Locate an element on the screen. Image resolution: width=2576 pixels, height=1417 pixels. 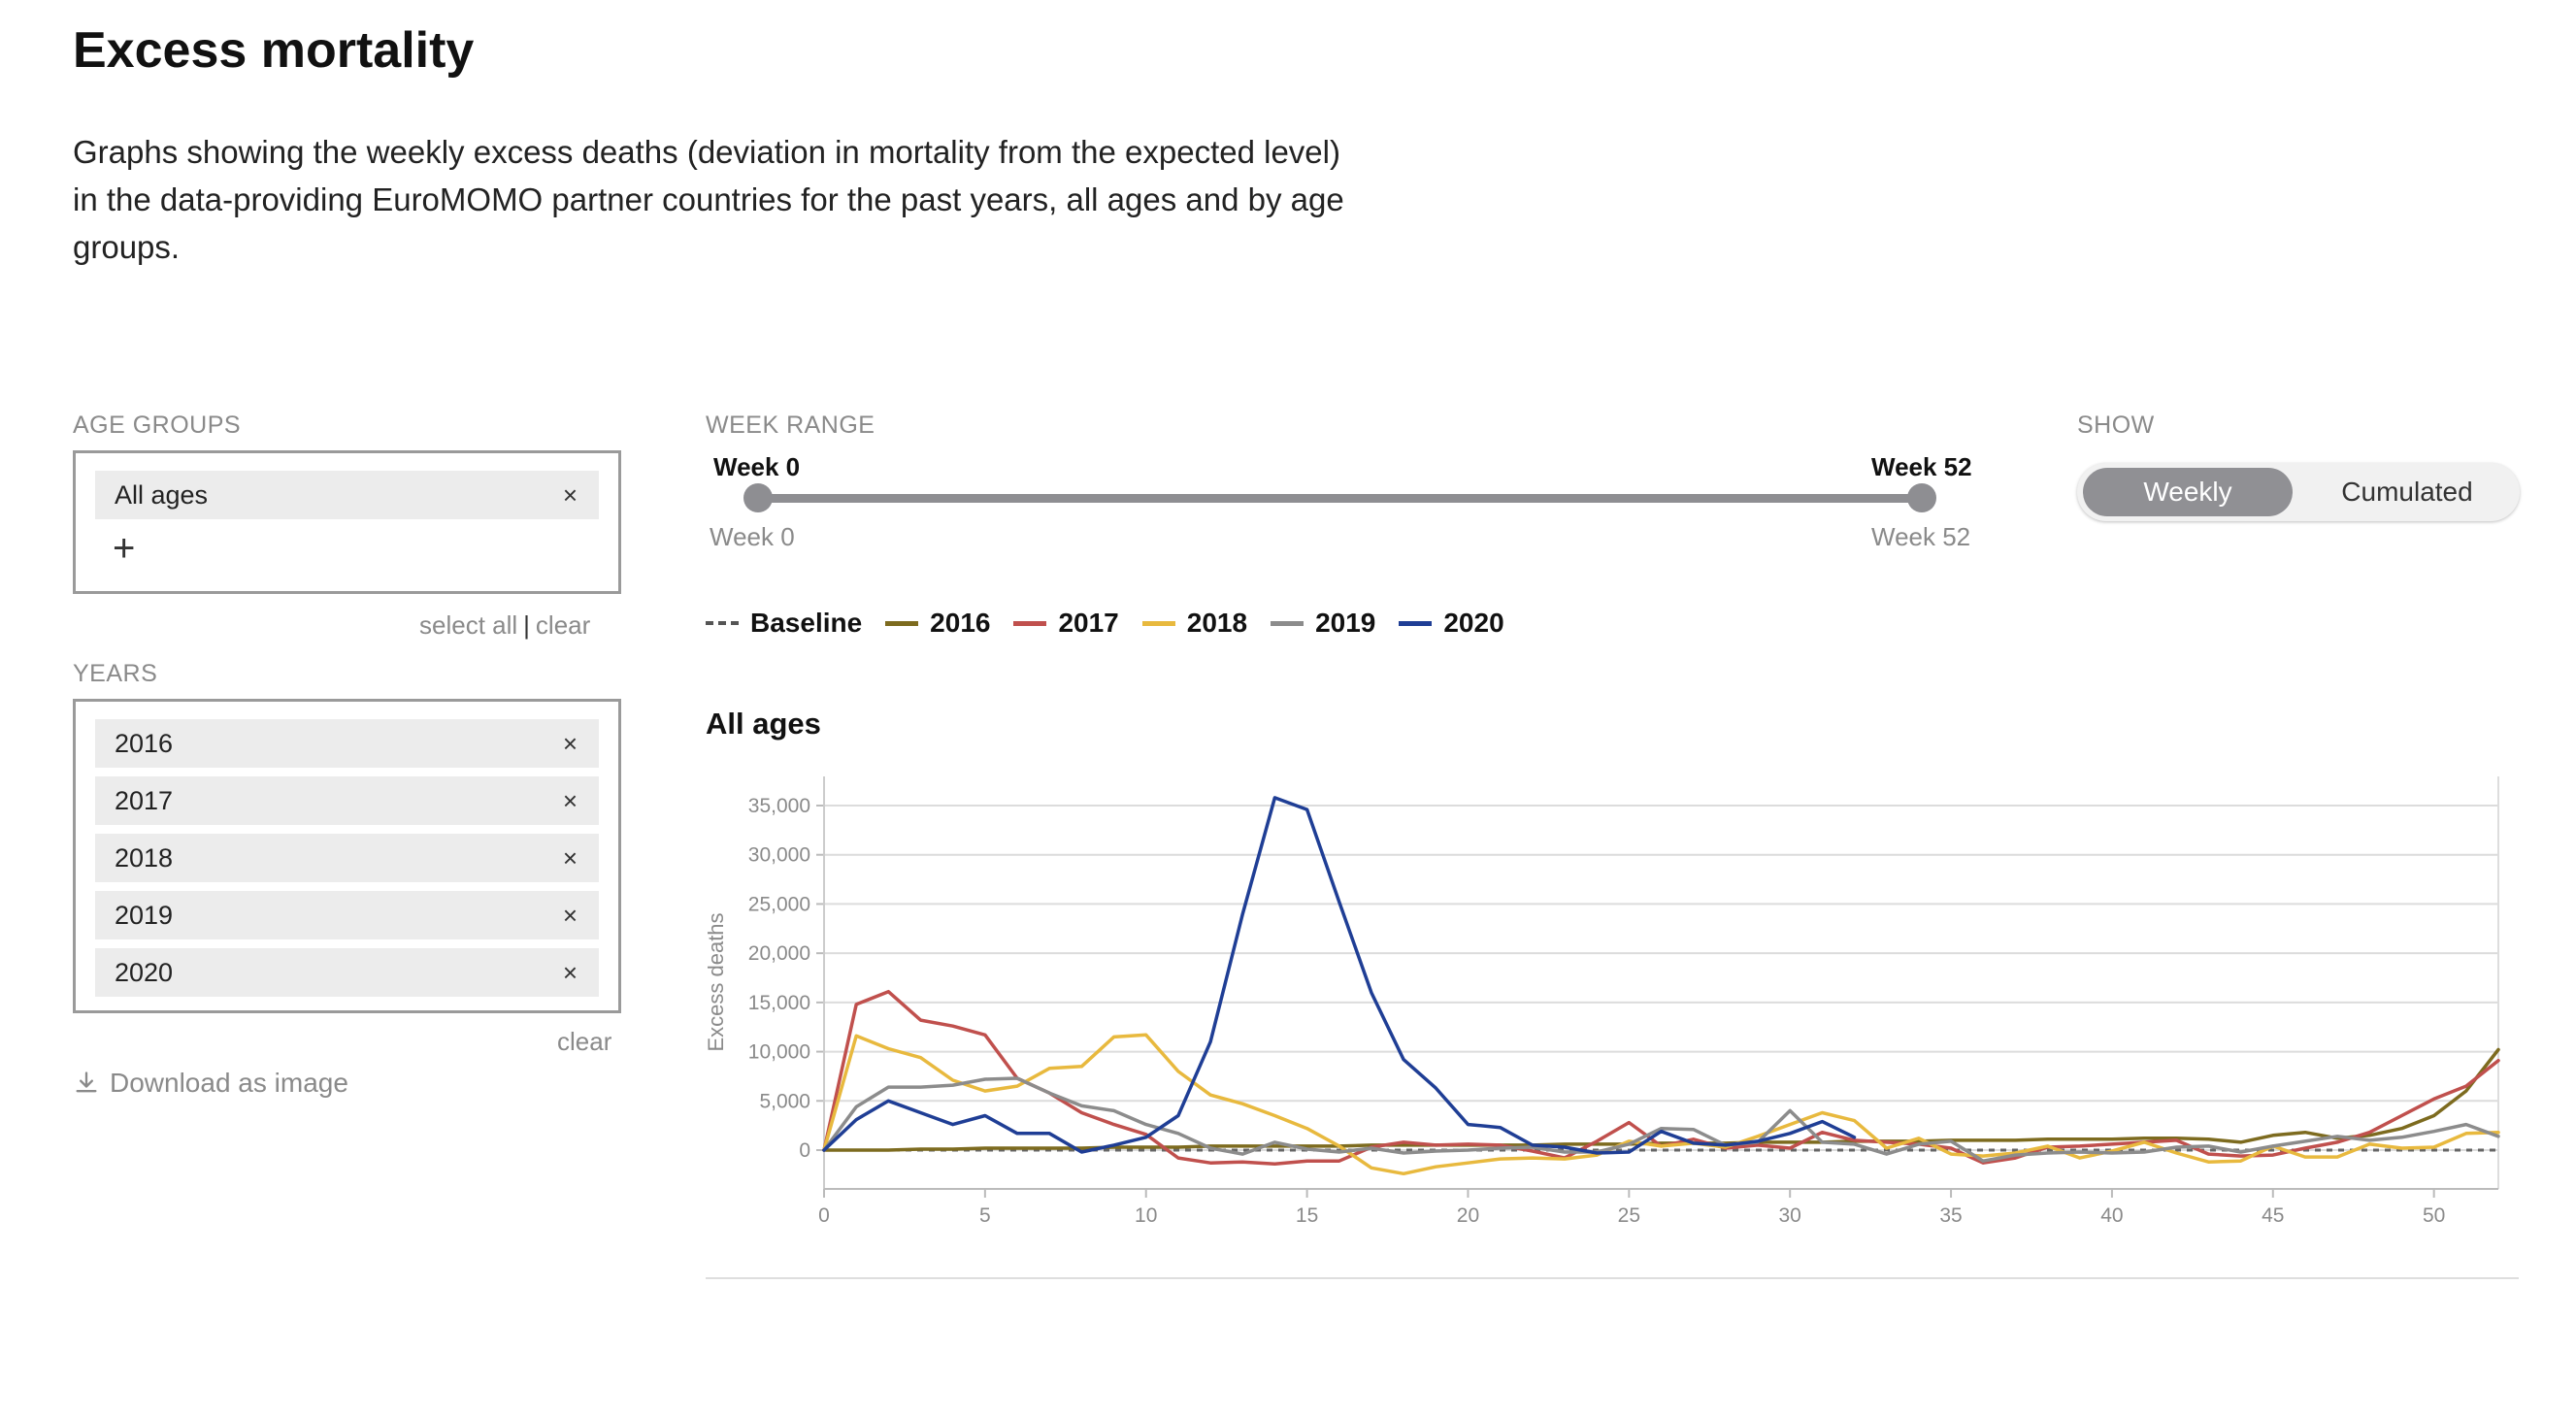
y-tick-label: 0 is located at coordinates (804, 1151).